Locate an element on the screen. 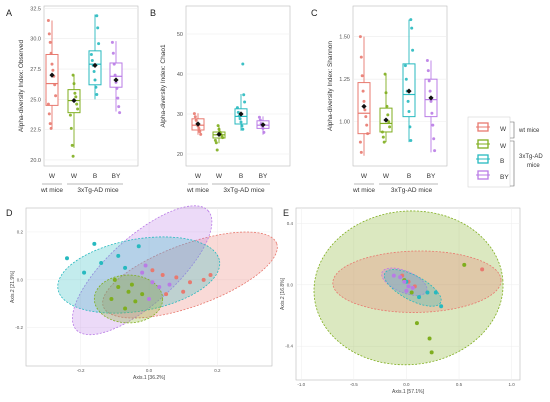 This screenshot has width=550, height=402. confidence-ellipse-BY is located at coordinates (142, 270).